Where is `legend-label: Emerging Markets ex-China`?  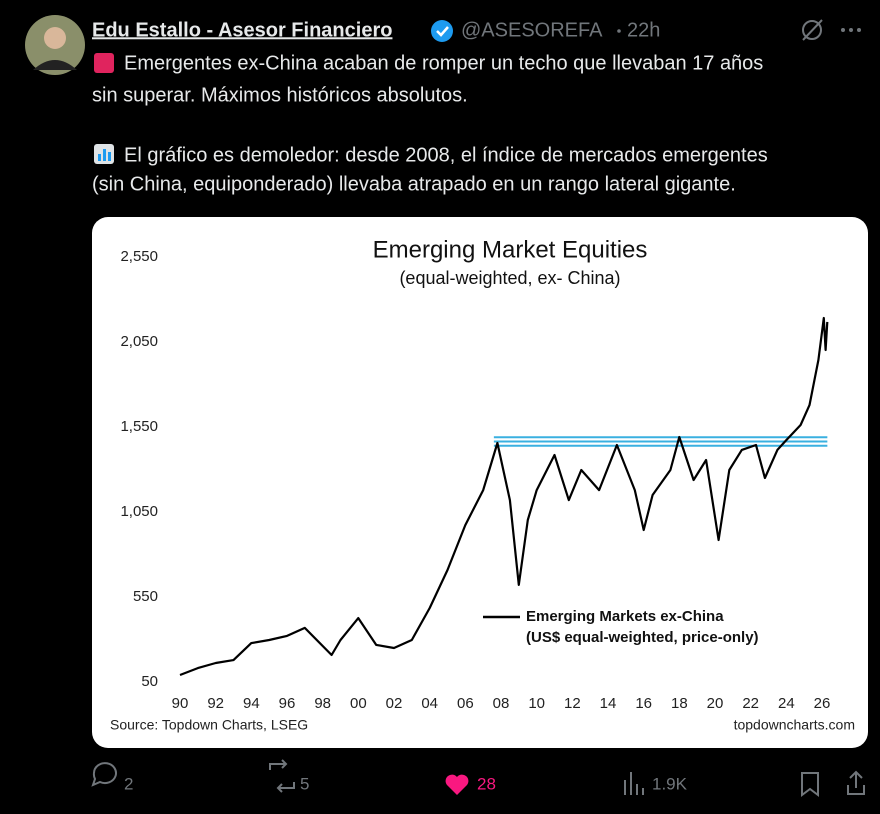
legend-label: Emerging Markets ex-China is located at coordinates (625, 616).